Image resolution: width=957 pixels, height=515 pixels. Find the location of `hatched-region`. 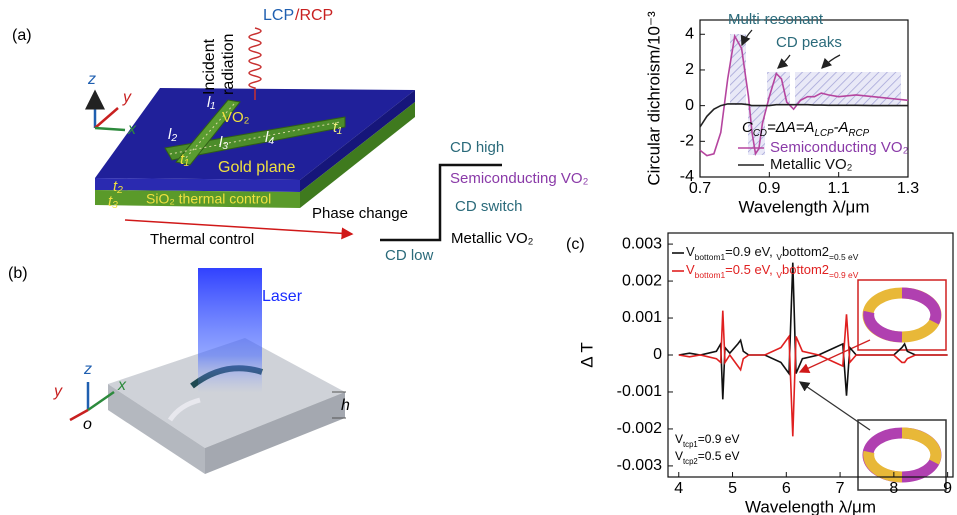

hatched-region is located at coordinates (815, 94).